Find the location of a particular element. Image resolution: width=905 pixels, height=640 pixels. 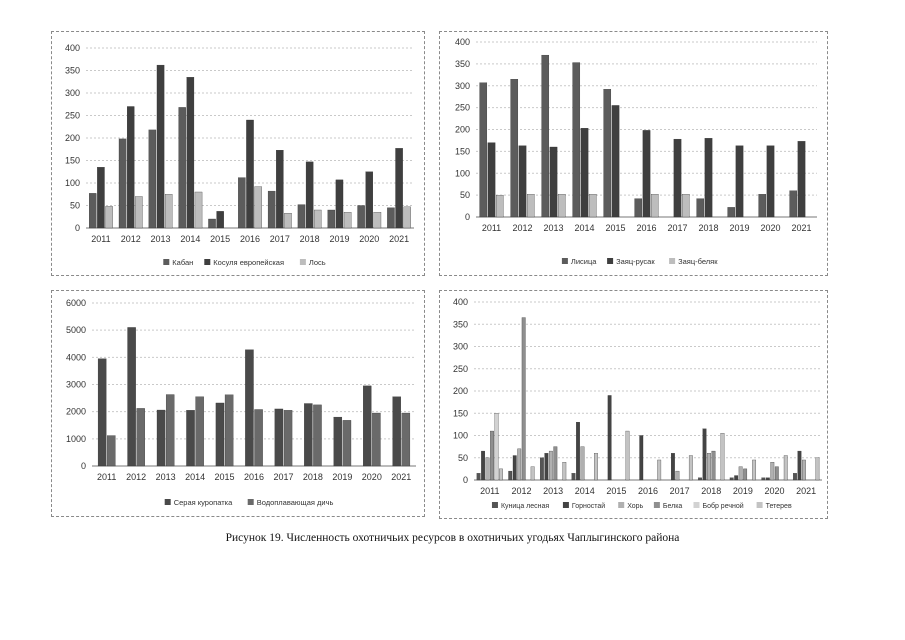

legend-label: Бобр речной is located at coordinates (722, 506).